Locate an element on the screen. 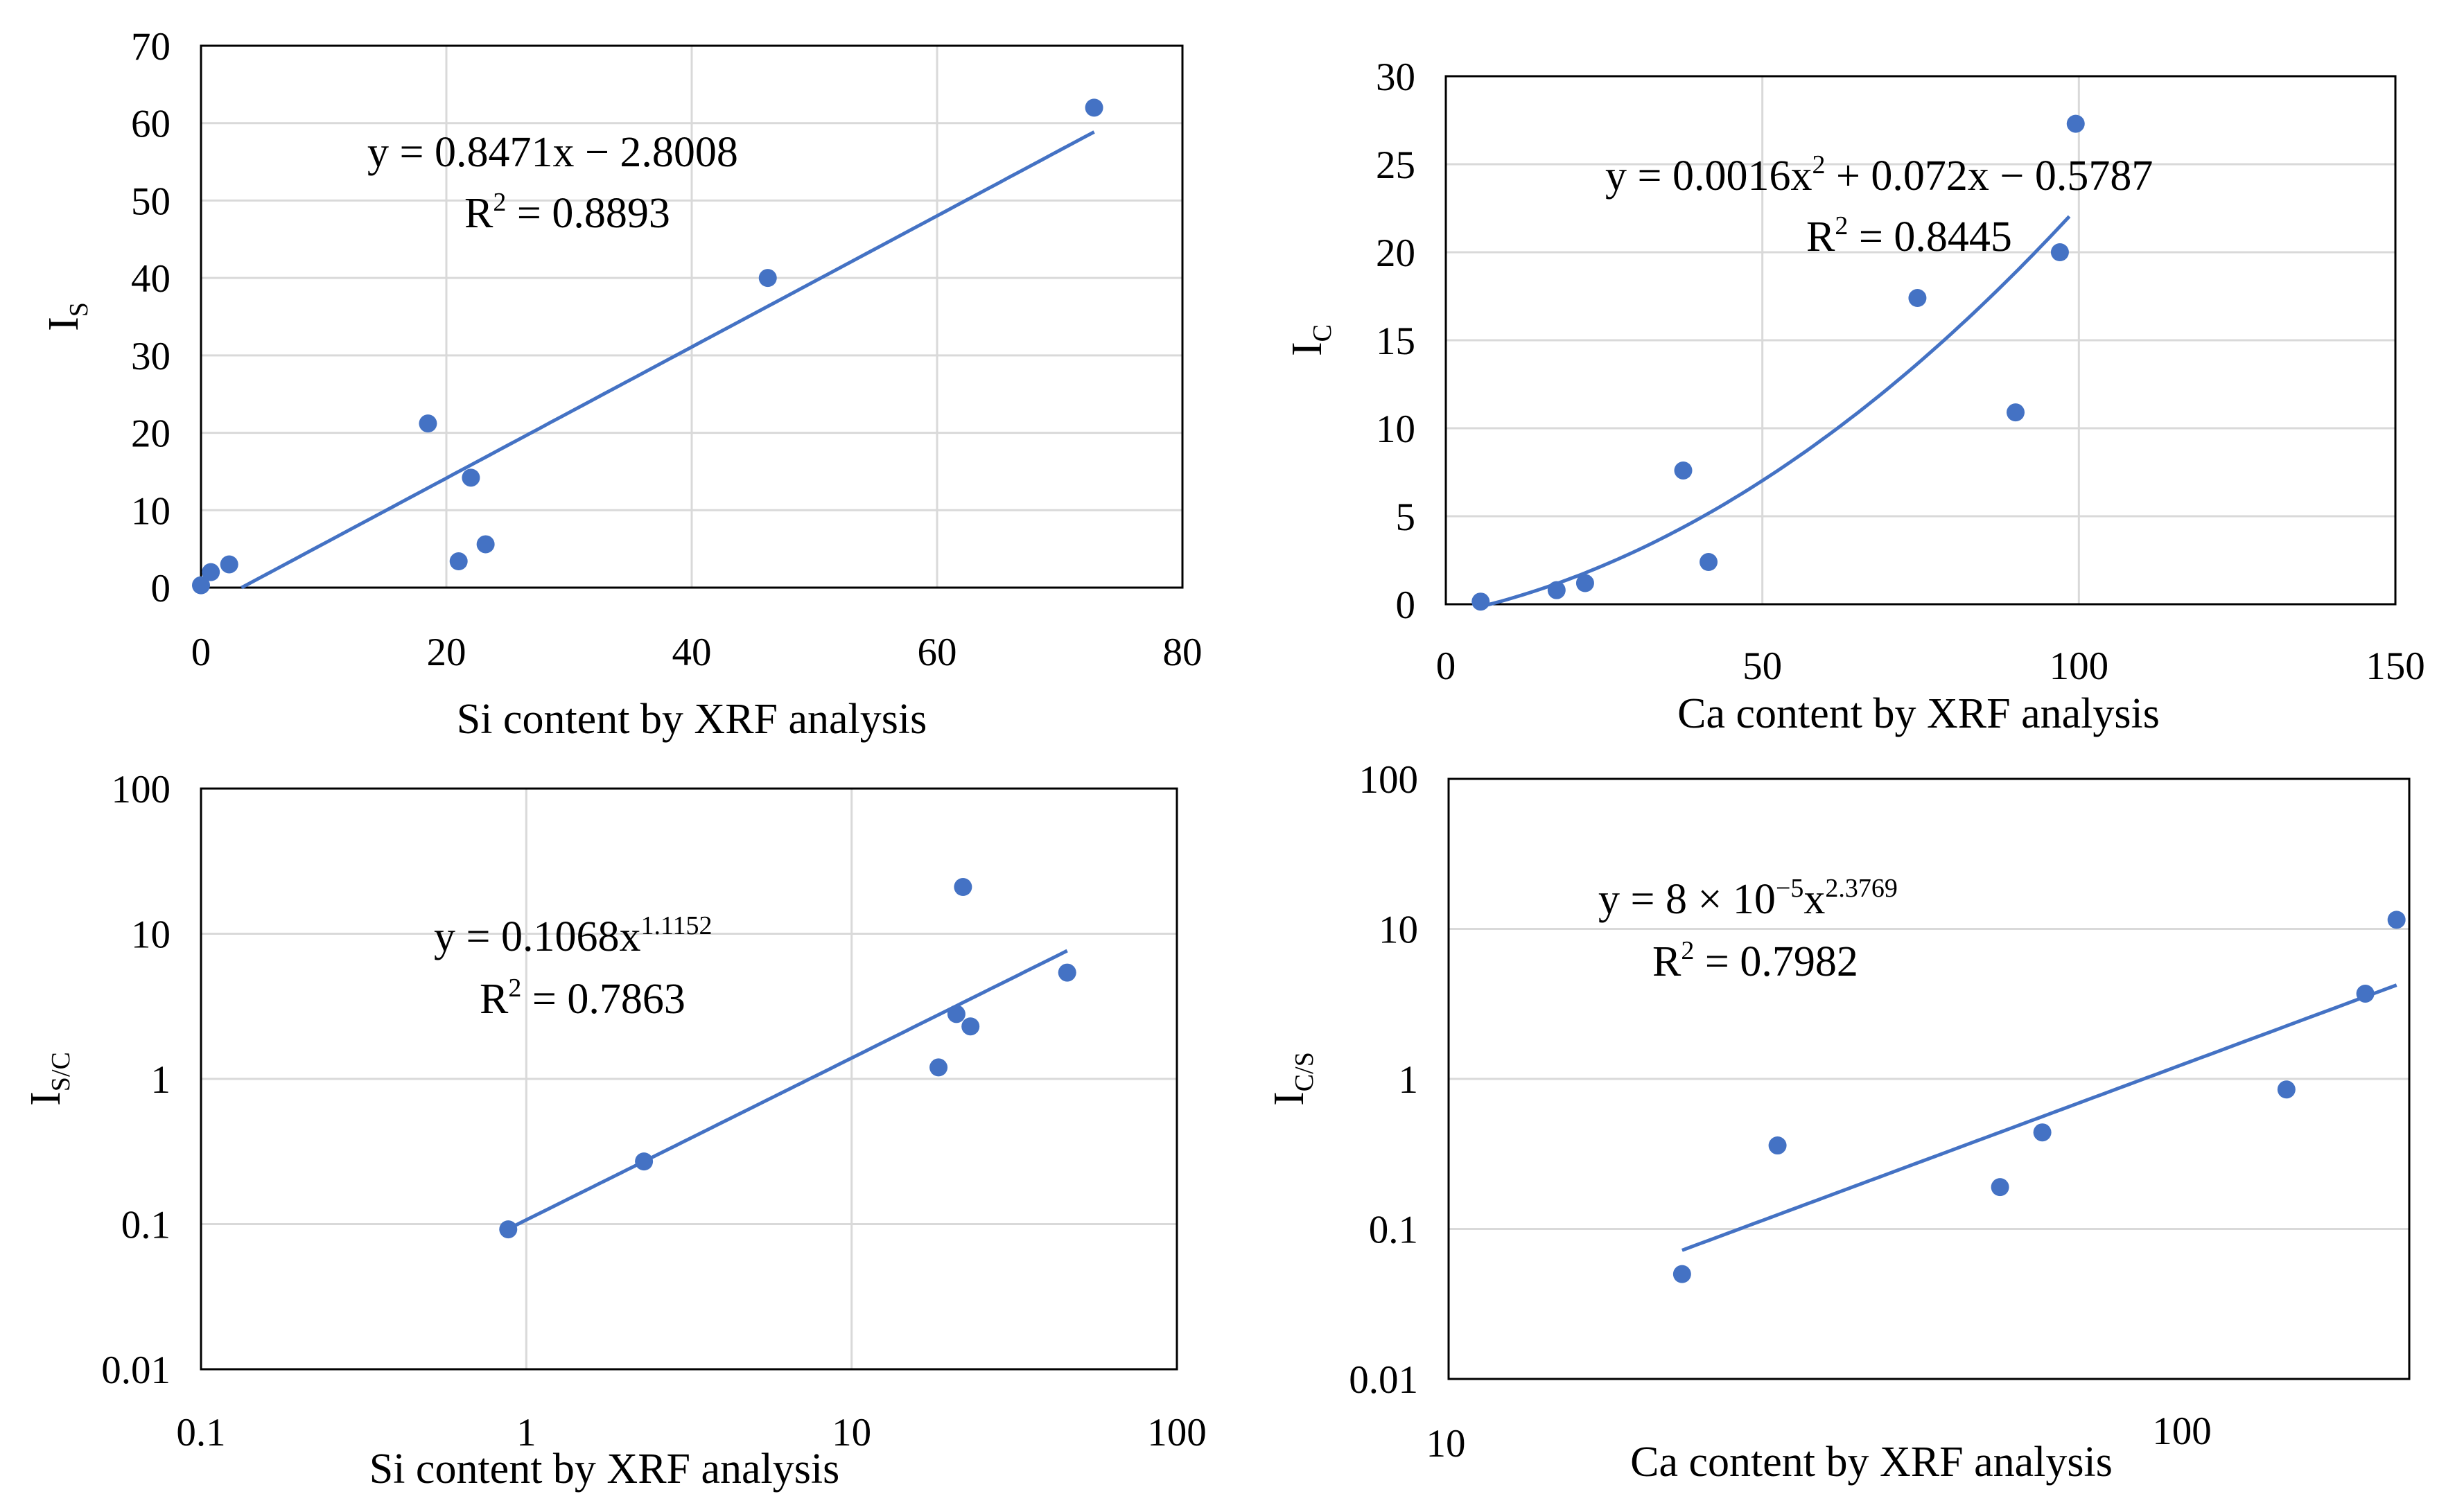 This screenshot has width=2455, height=1512. y-tick-label: 50 is located at coordinates (151, 201).